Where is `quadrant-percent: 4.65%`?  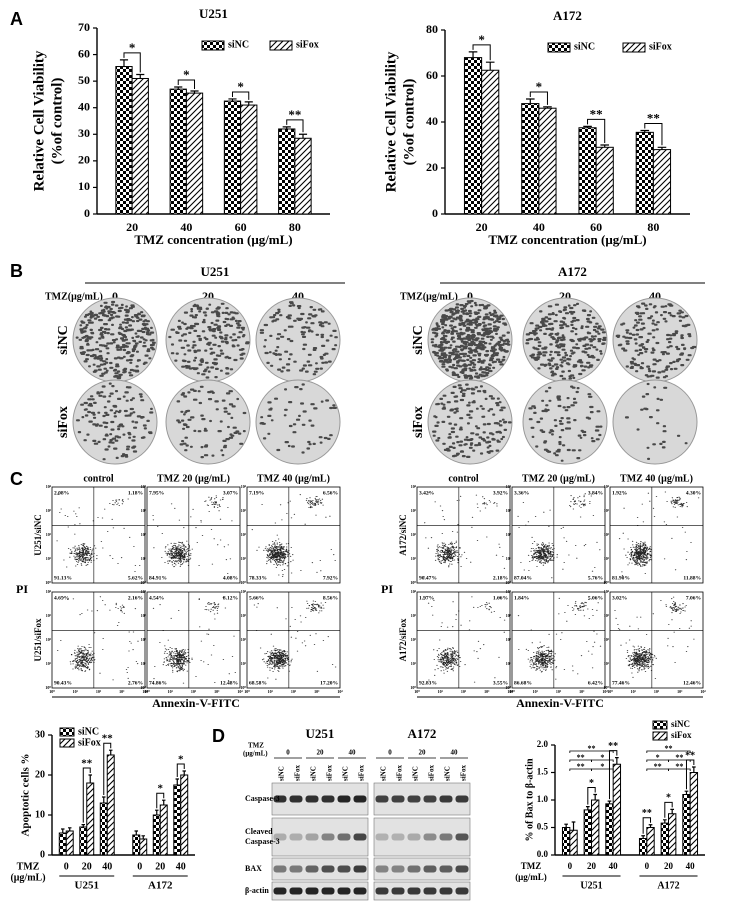 quadrant-percent: 4.65% is located at coordinates (61, 598).